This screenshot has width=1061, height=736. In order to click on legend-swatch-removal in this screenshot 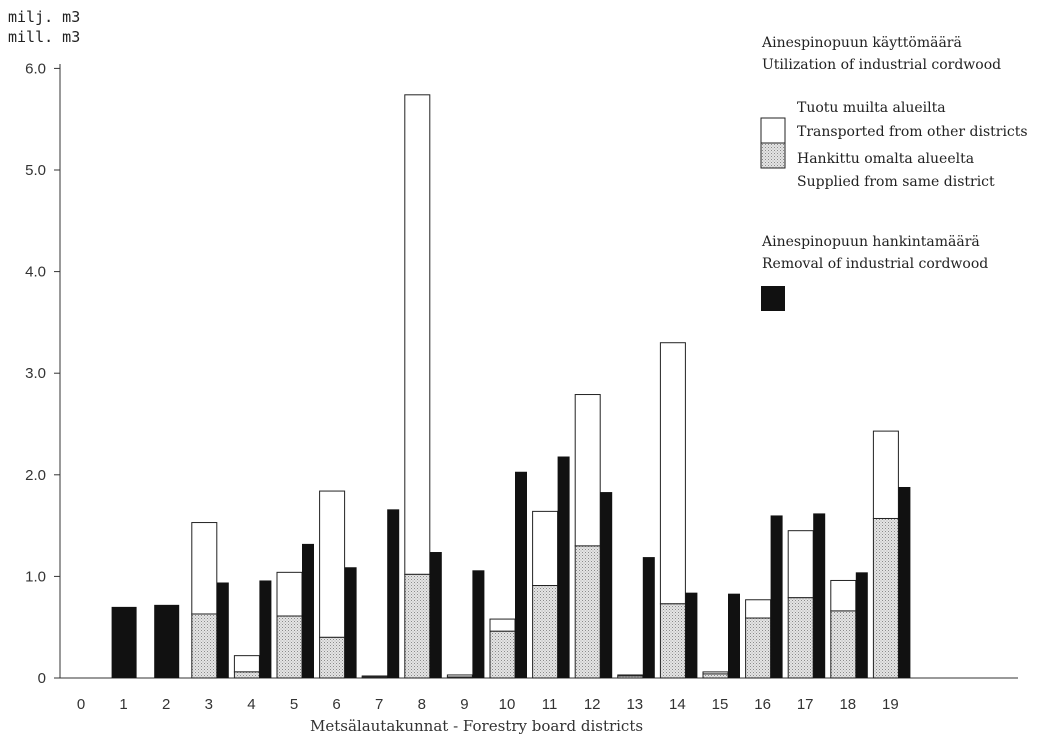, I will do `click(773, 298)`.